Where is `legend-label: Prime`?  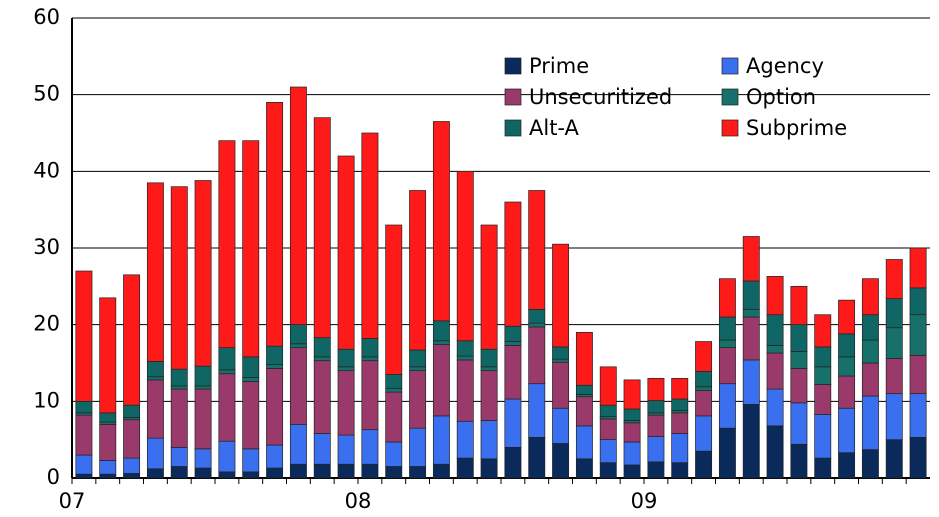
legend-label: Prime is located at coordinates (559, 66).